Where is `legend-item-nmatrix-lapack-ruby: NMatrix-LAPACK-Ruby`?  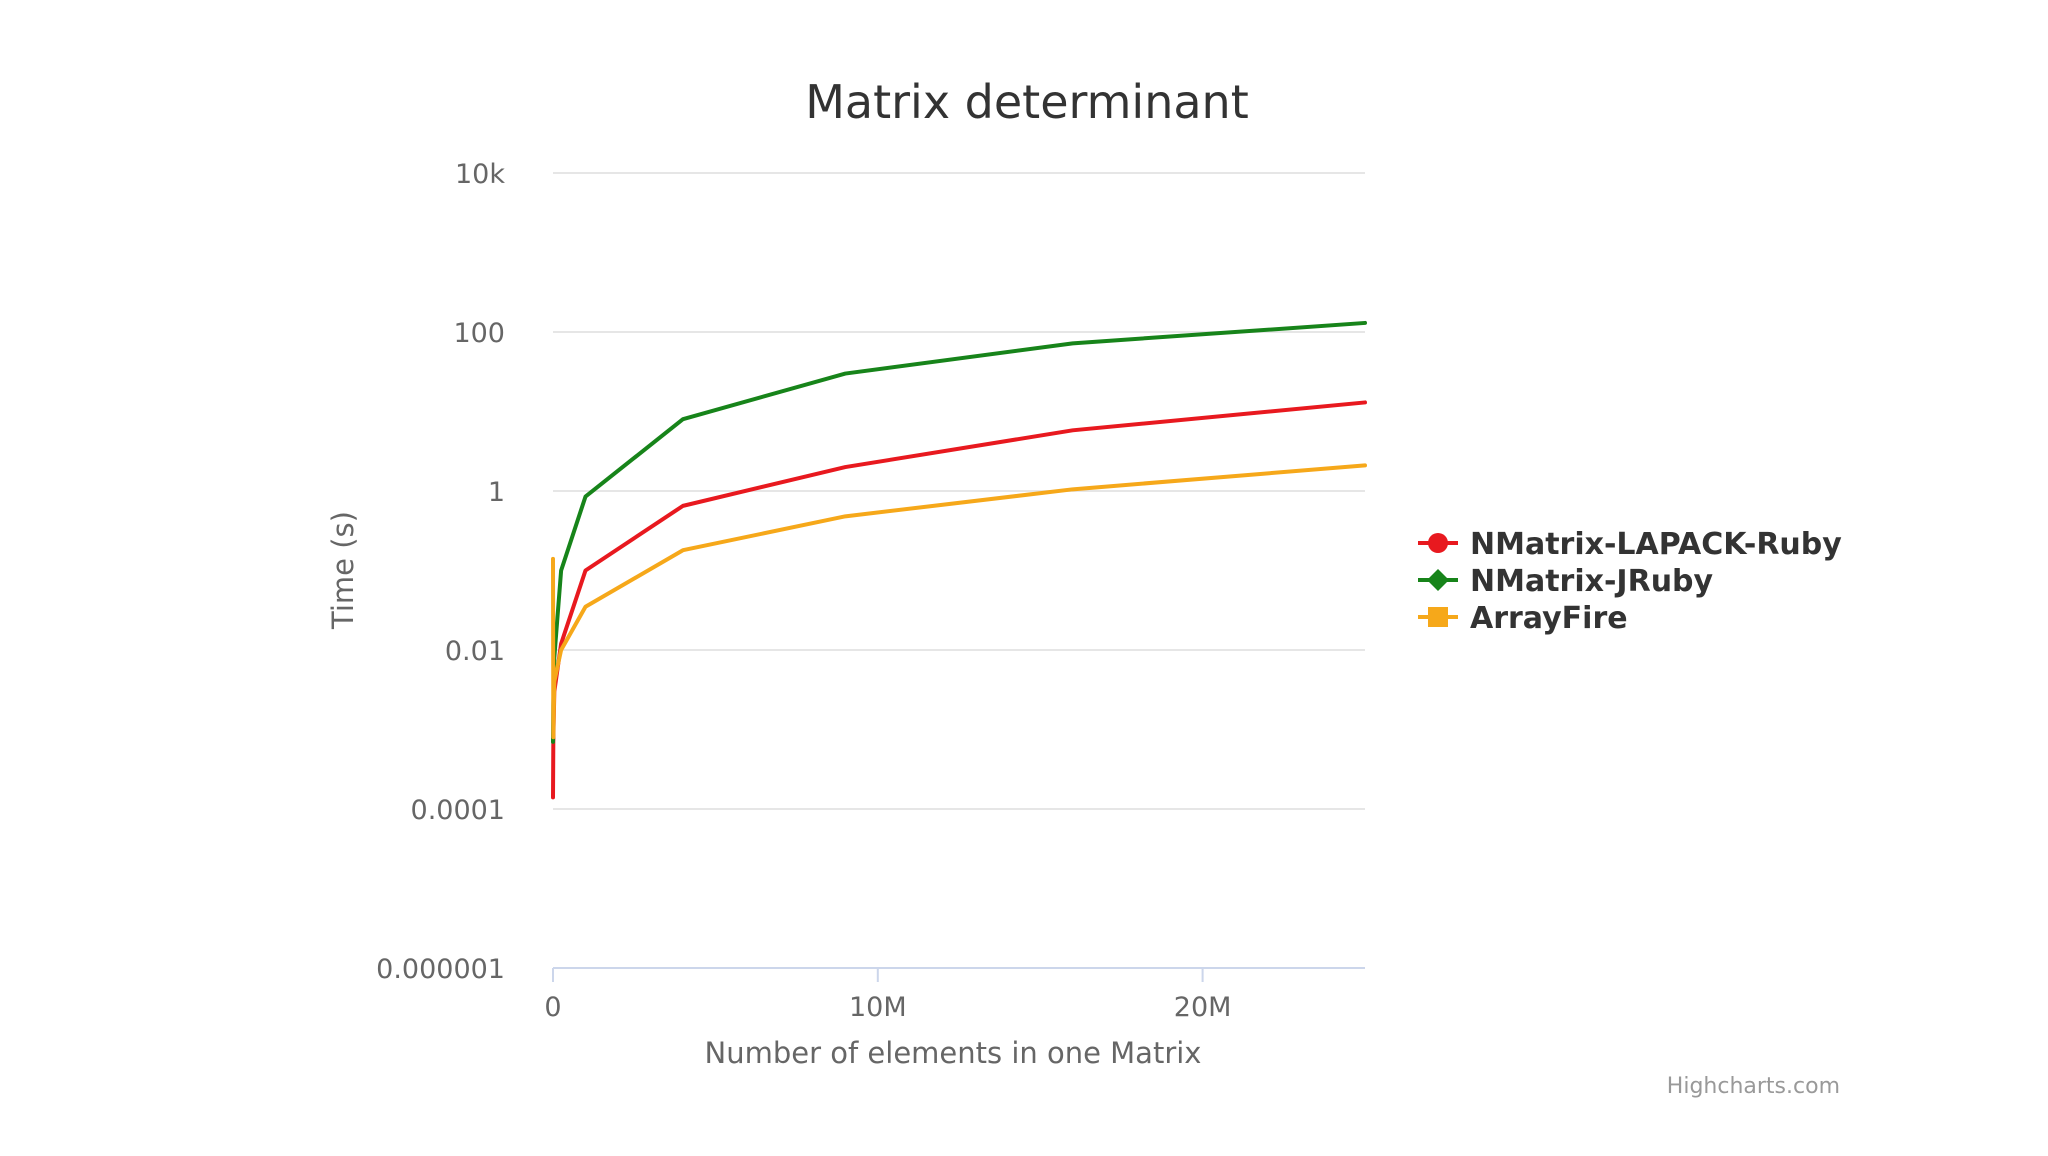 legend-item-nmatrix-lapack-ruby: NMatrix-LAPACK-Ruby is located at coordinates (1630, 544).